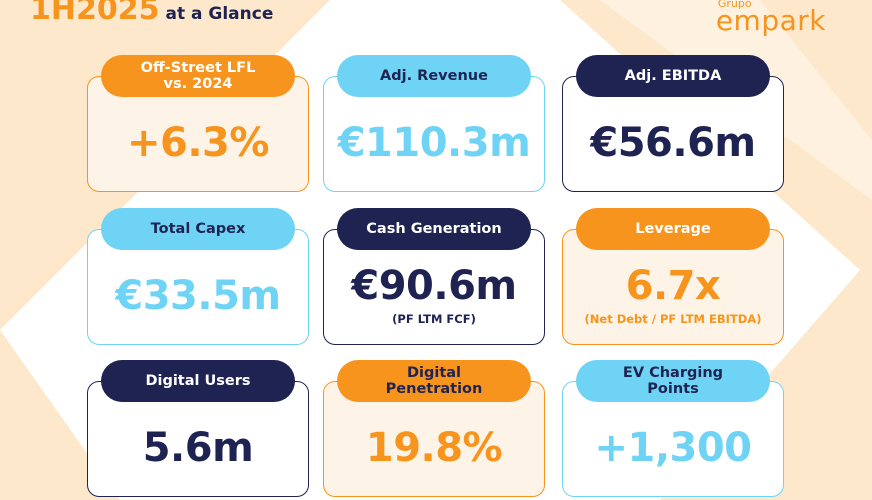 The image size is (872, 500). I want to click on logo-name: empark, so click(770, 20).